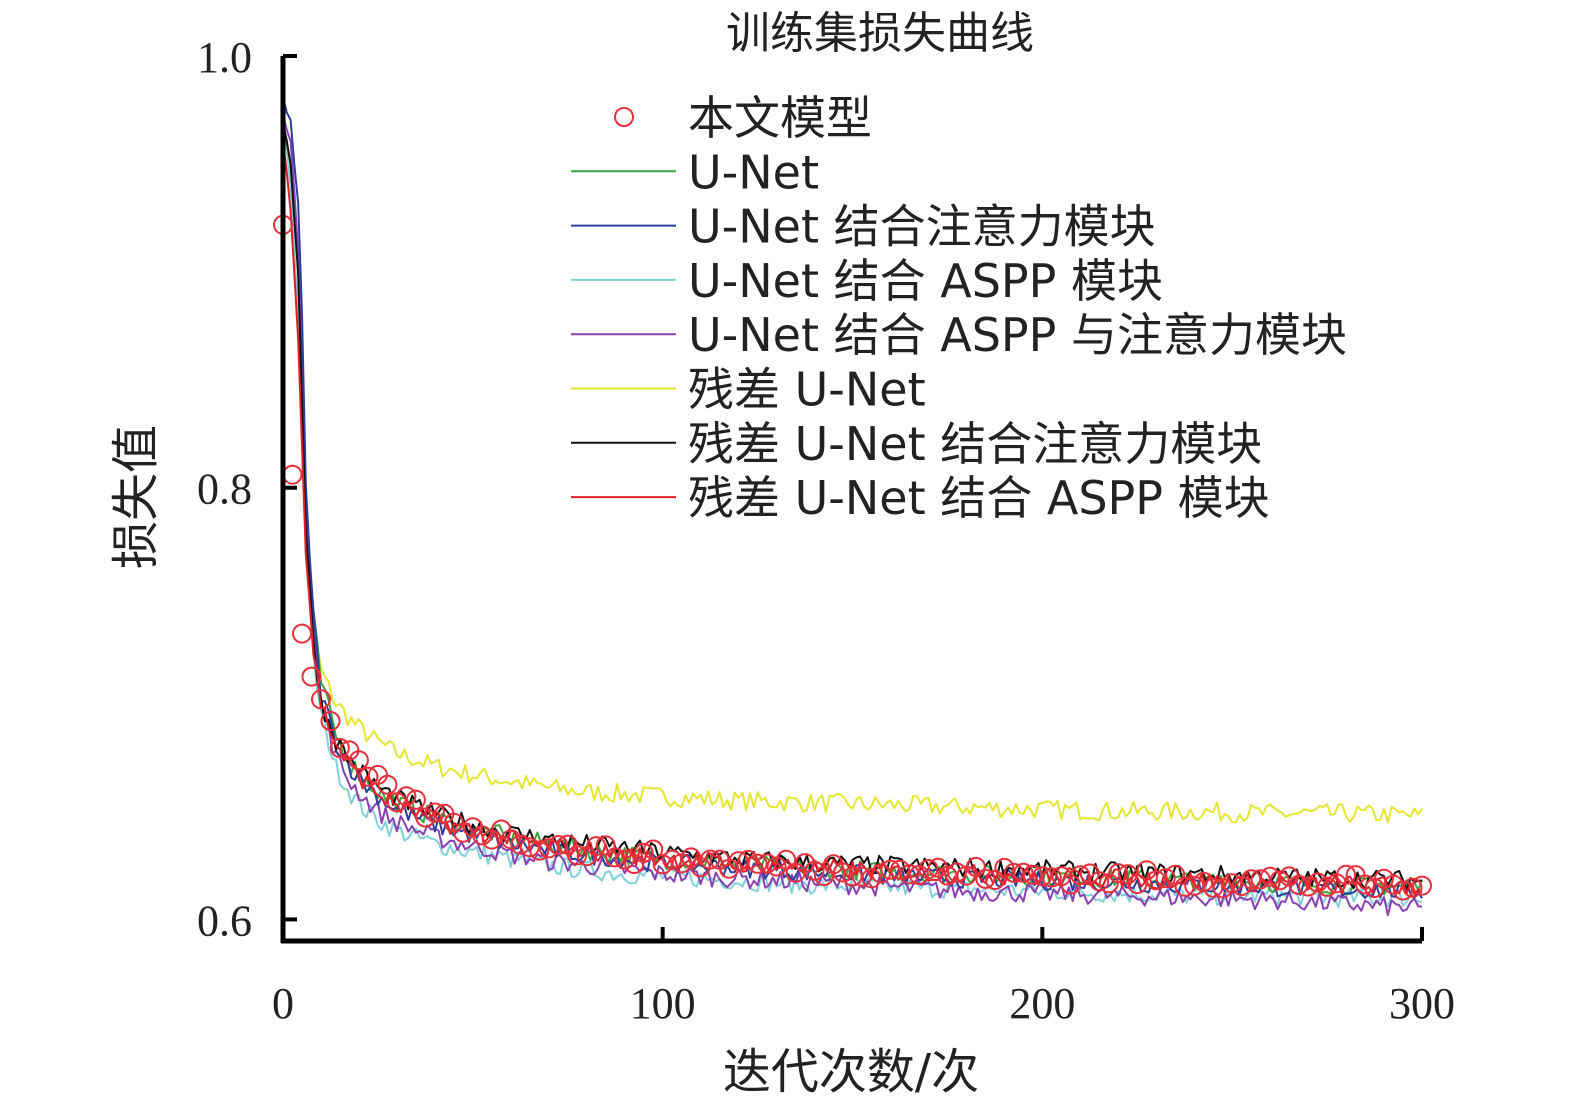 Image resolution: width=1575 pixels, height=1113 pixels. I want to click on legend-label-0: 本文模型, so click(780, 118).